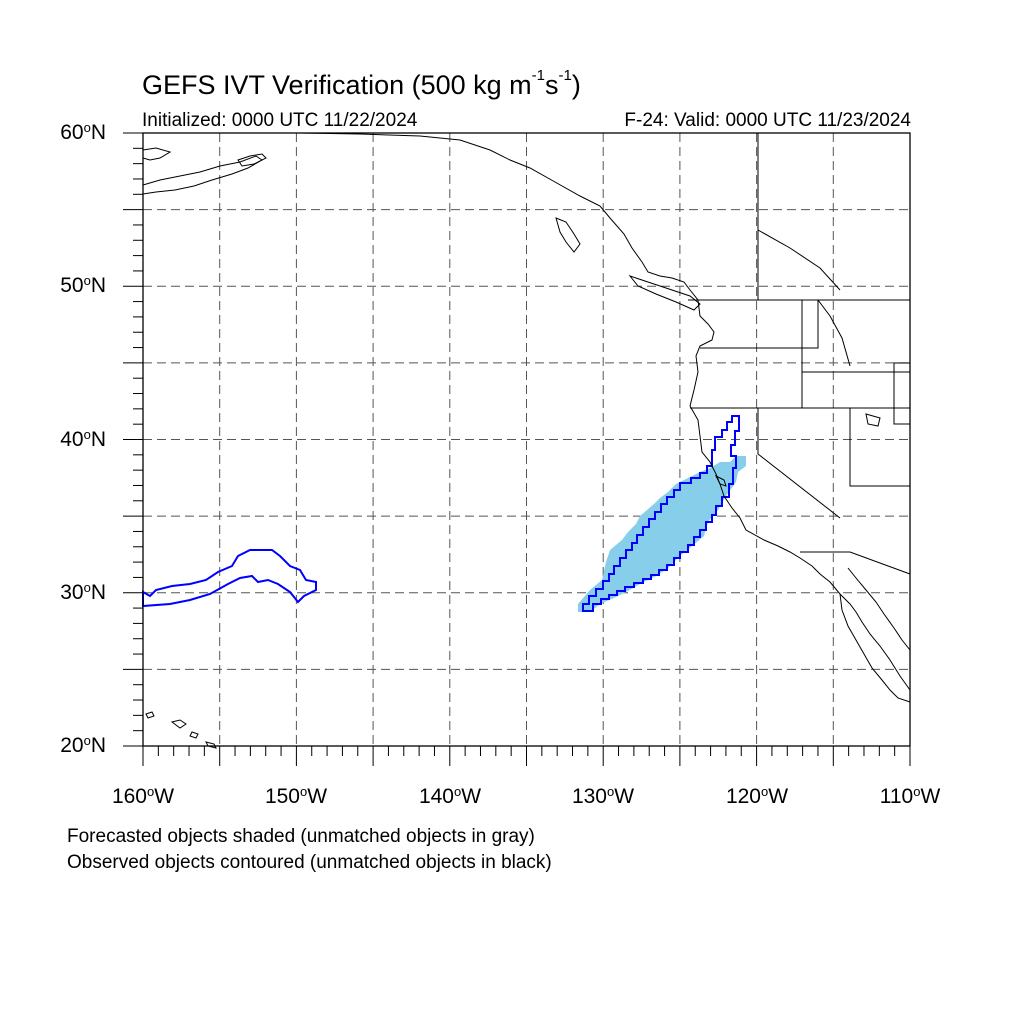 The width and height of the screenshot is (1024, 1024). What do you see at coordinates (83, 745) in the screenshot?
I see `lat-label-20: 20oN` at bounding box center [83, 745].